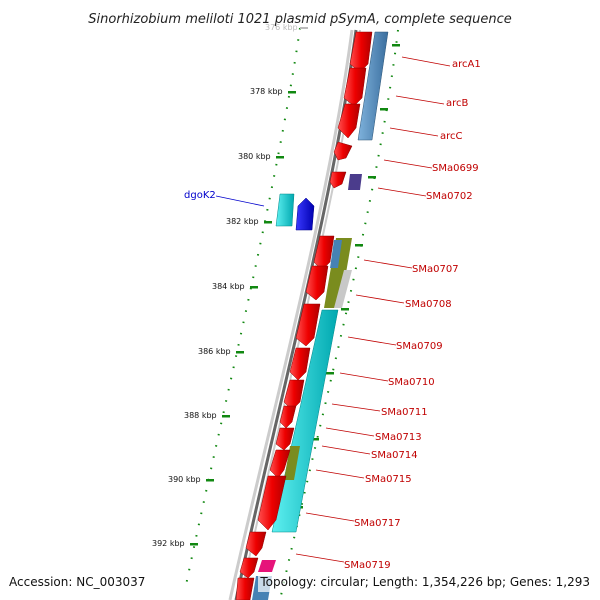 This screenshot has width=600, height=600. What do you see at coordinates (466, 64) in the screenshot?
I see `gene-label-arcA1: arcA1` at bounding box center [466, 64].